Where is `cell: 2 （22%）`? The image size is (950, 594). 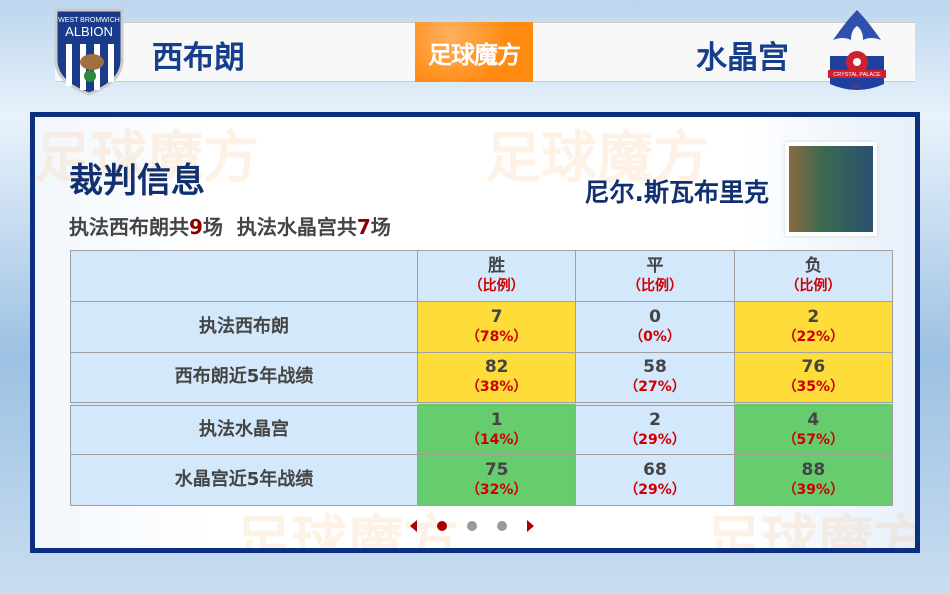
cell: 2 （22%） is located at coordinates (813, 327).